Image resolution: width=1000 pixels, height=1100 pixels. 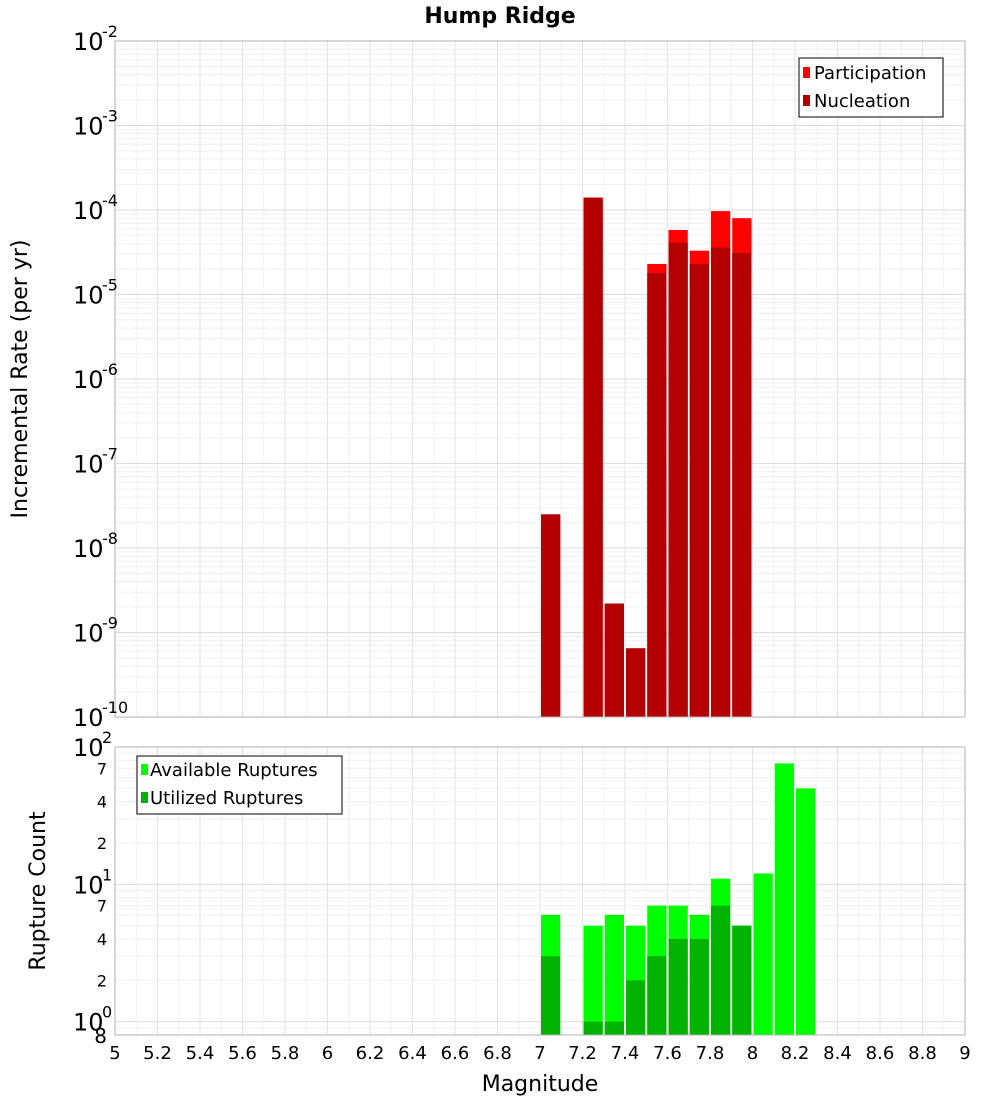 What do you see at coordinates (226, 798) in the screenshot?
I see `legend-utilized-label: Utilized Ruptures` at bounding box center [226, 798].